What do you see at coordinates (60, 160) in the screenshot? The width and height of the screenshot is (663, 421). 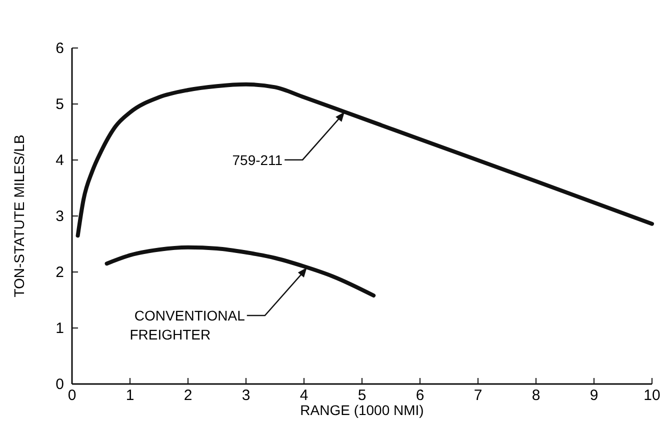 I see `y-tick-label: 4` at bounding box center [60, 160].